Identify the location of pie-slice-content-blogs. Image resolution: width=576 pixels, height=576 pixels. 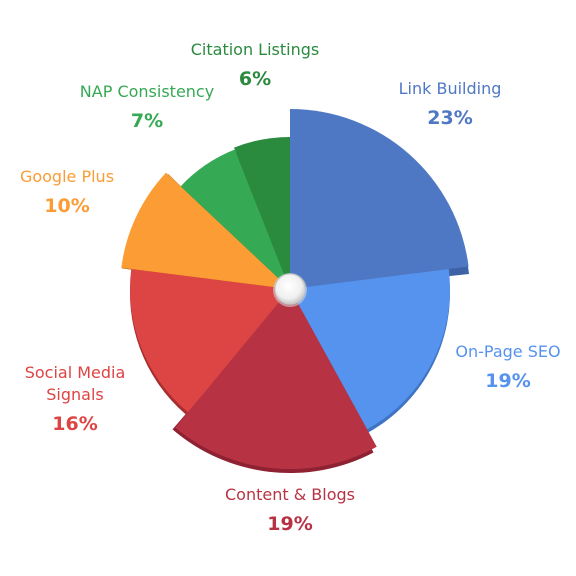
(276, 379).